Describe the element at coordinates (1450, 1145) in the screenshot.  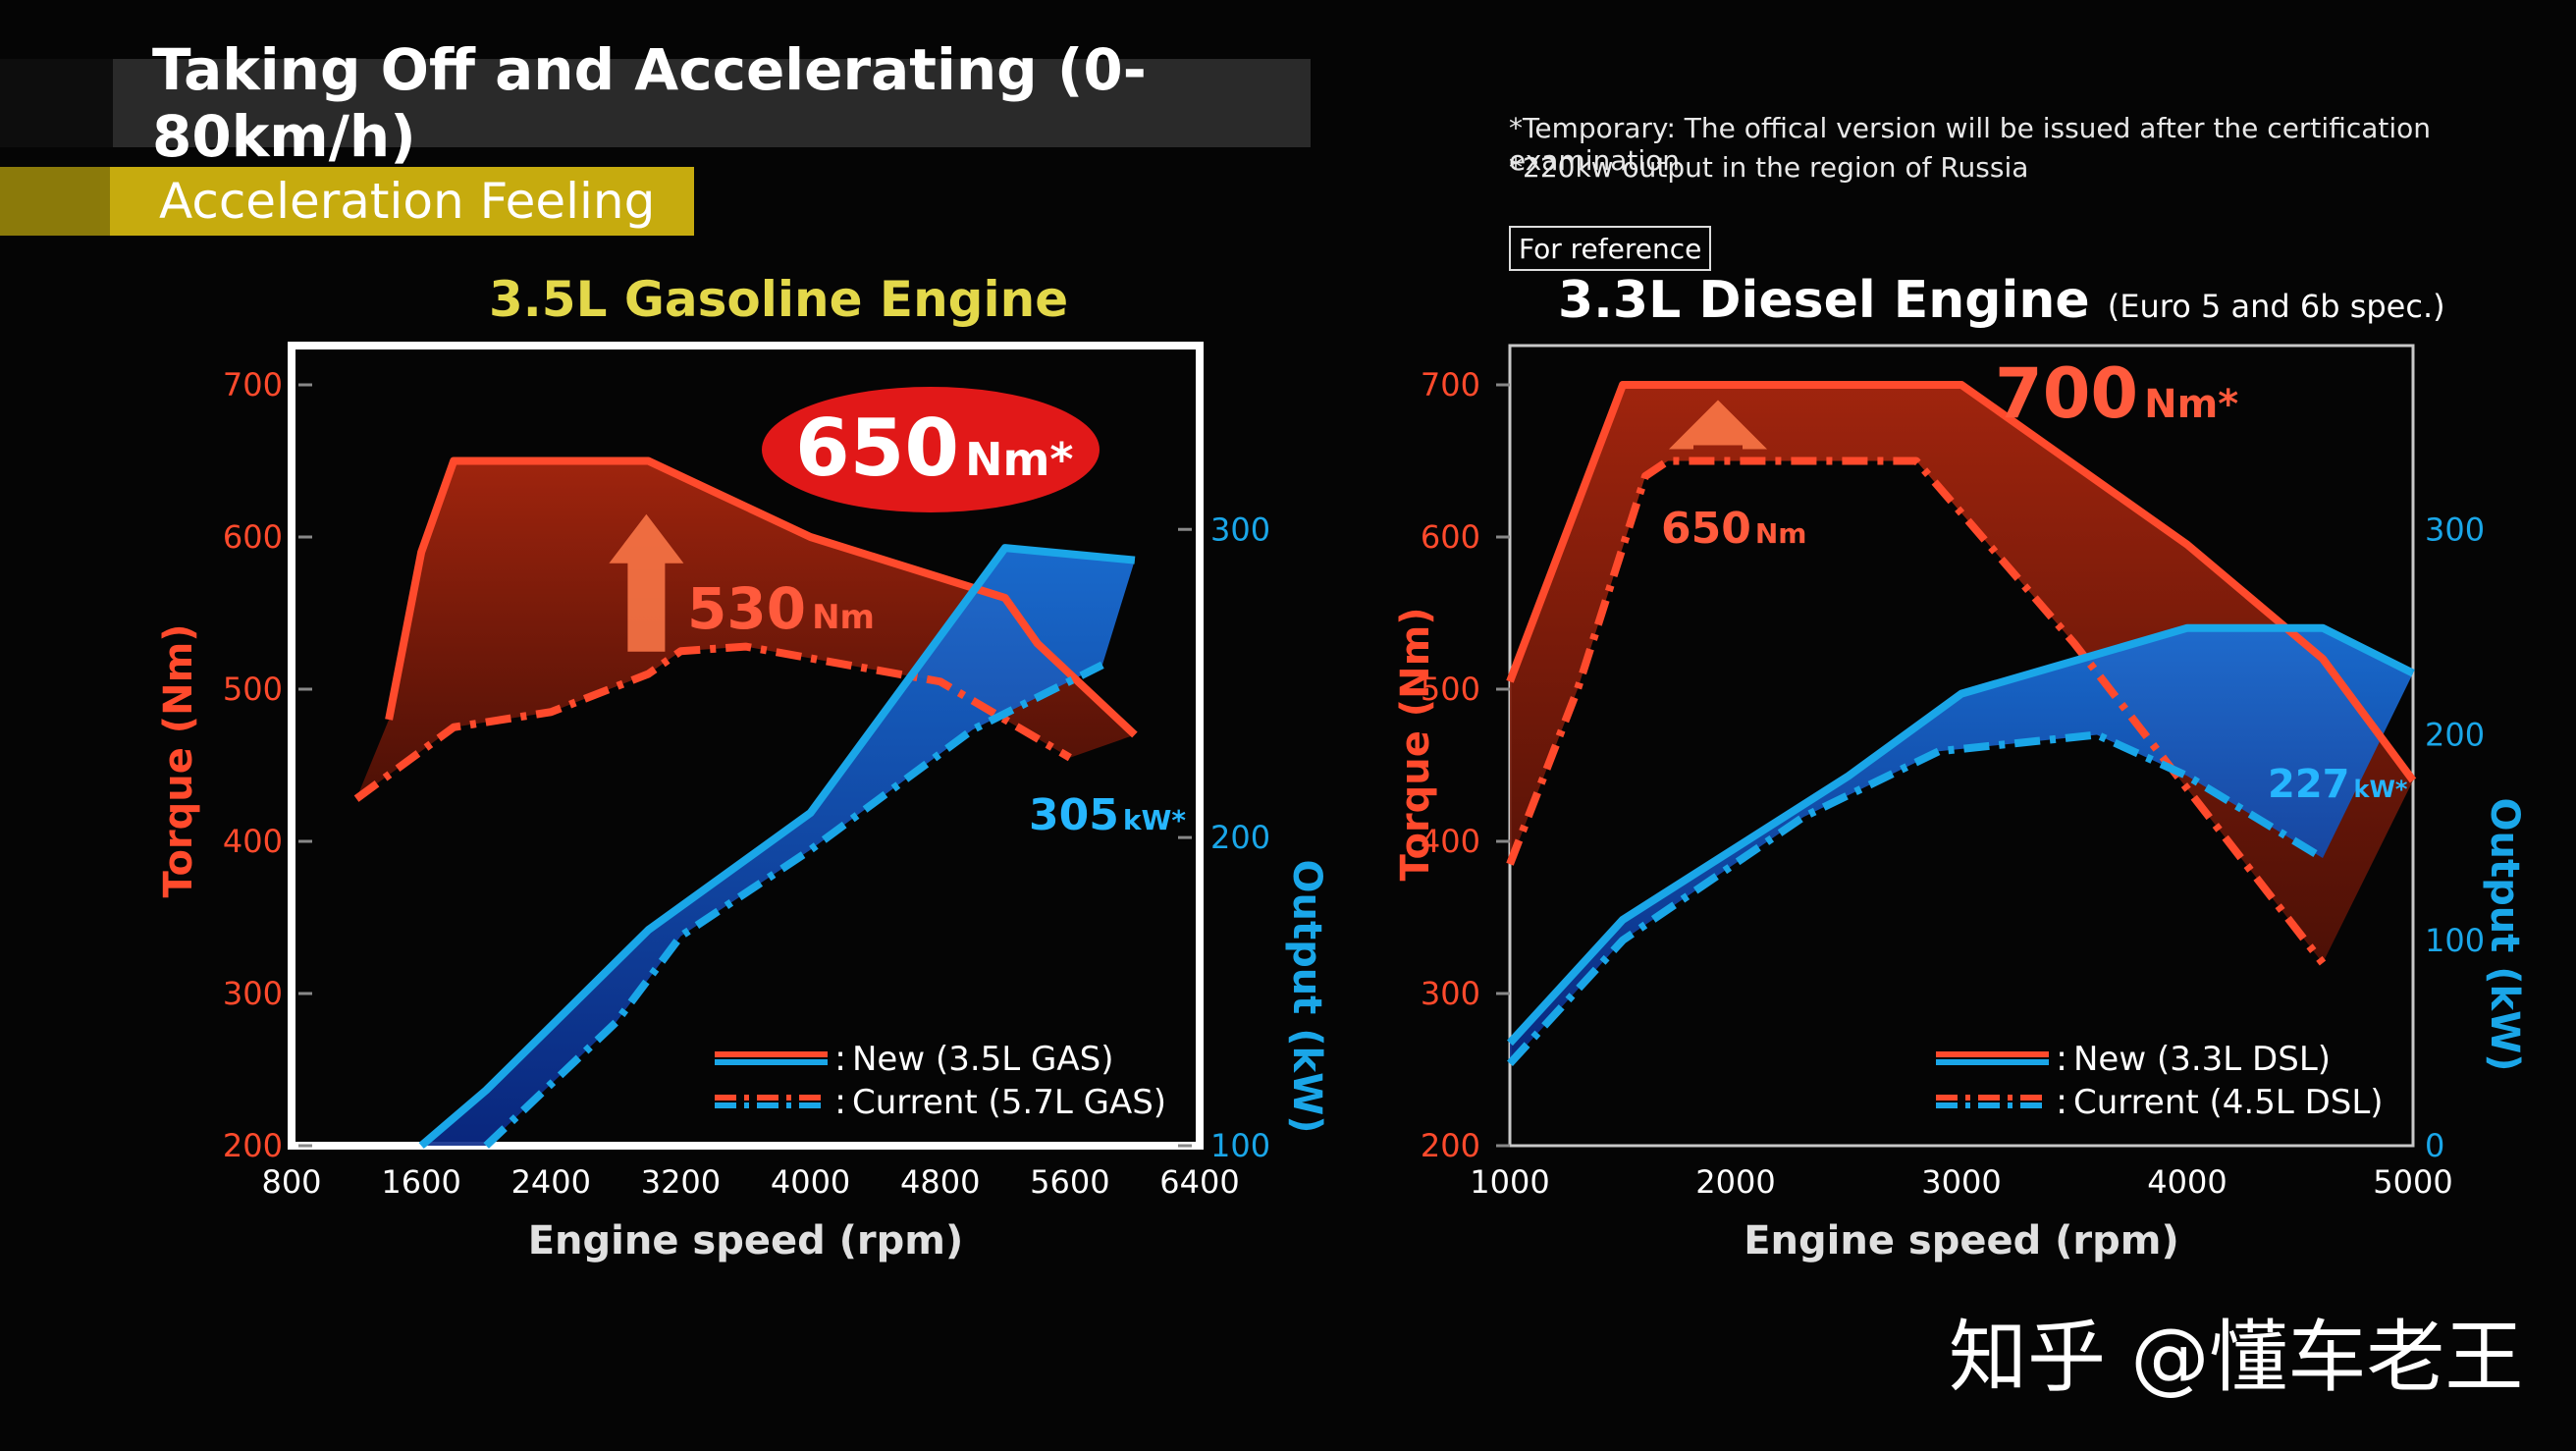
I see `dsl-ytick-label: 200` at that location.